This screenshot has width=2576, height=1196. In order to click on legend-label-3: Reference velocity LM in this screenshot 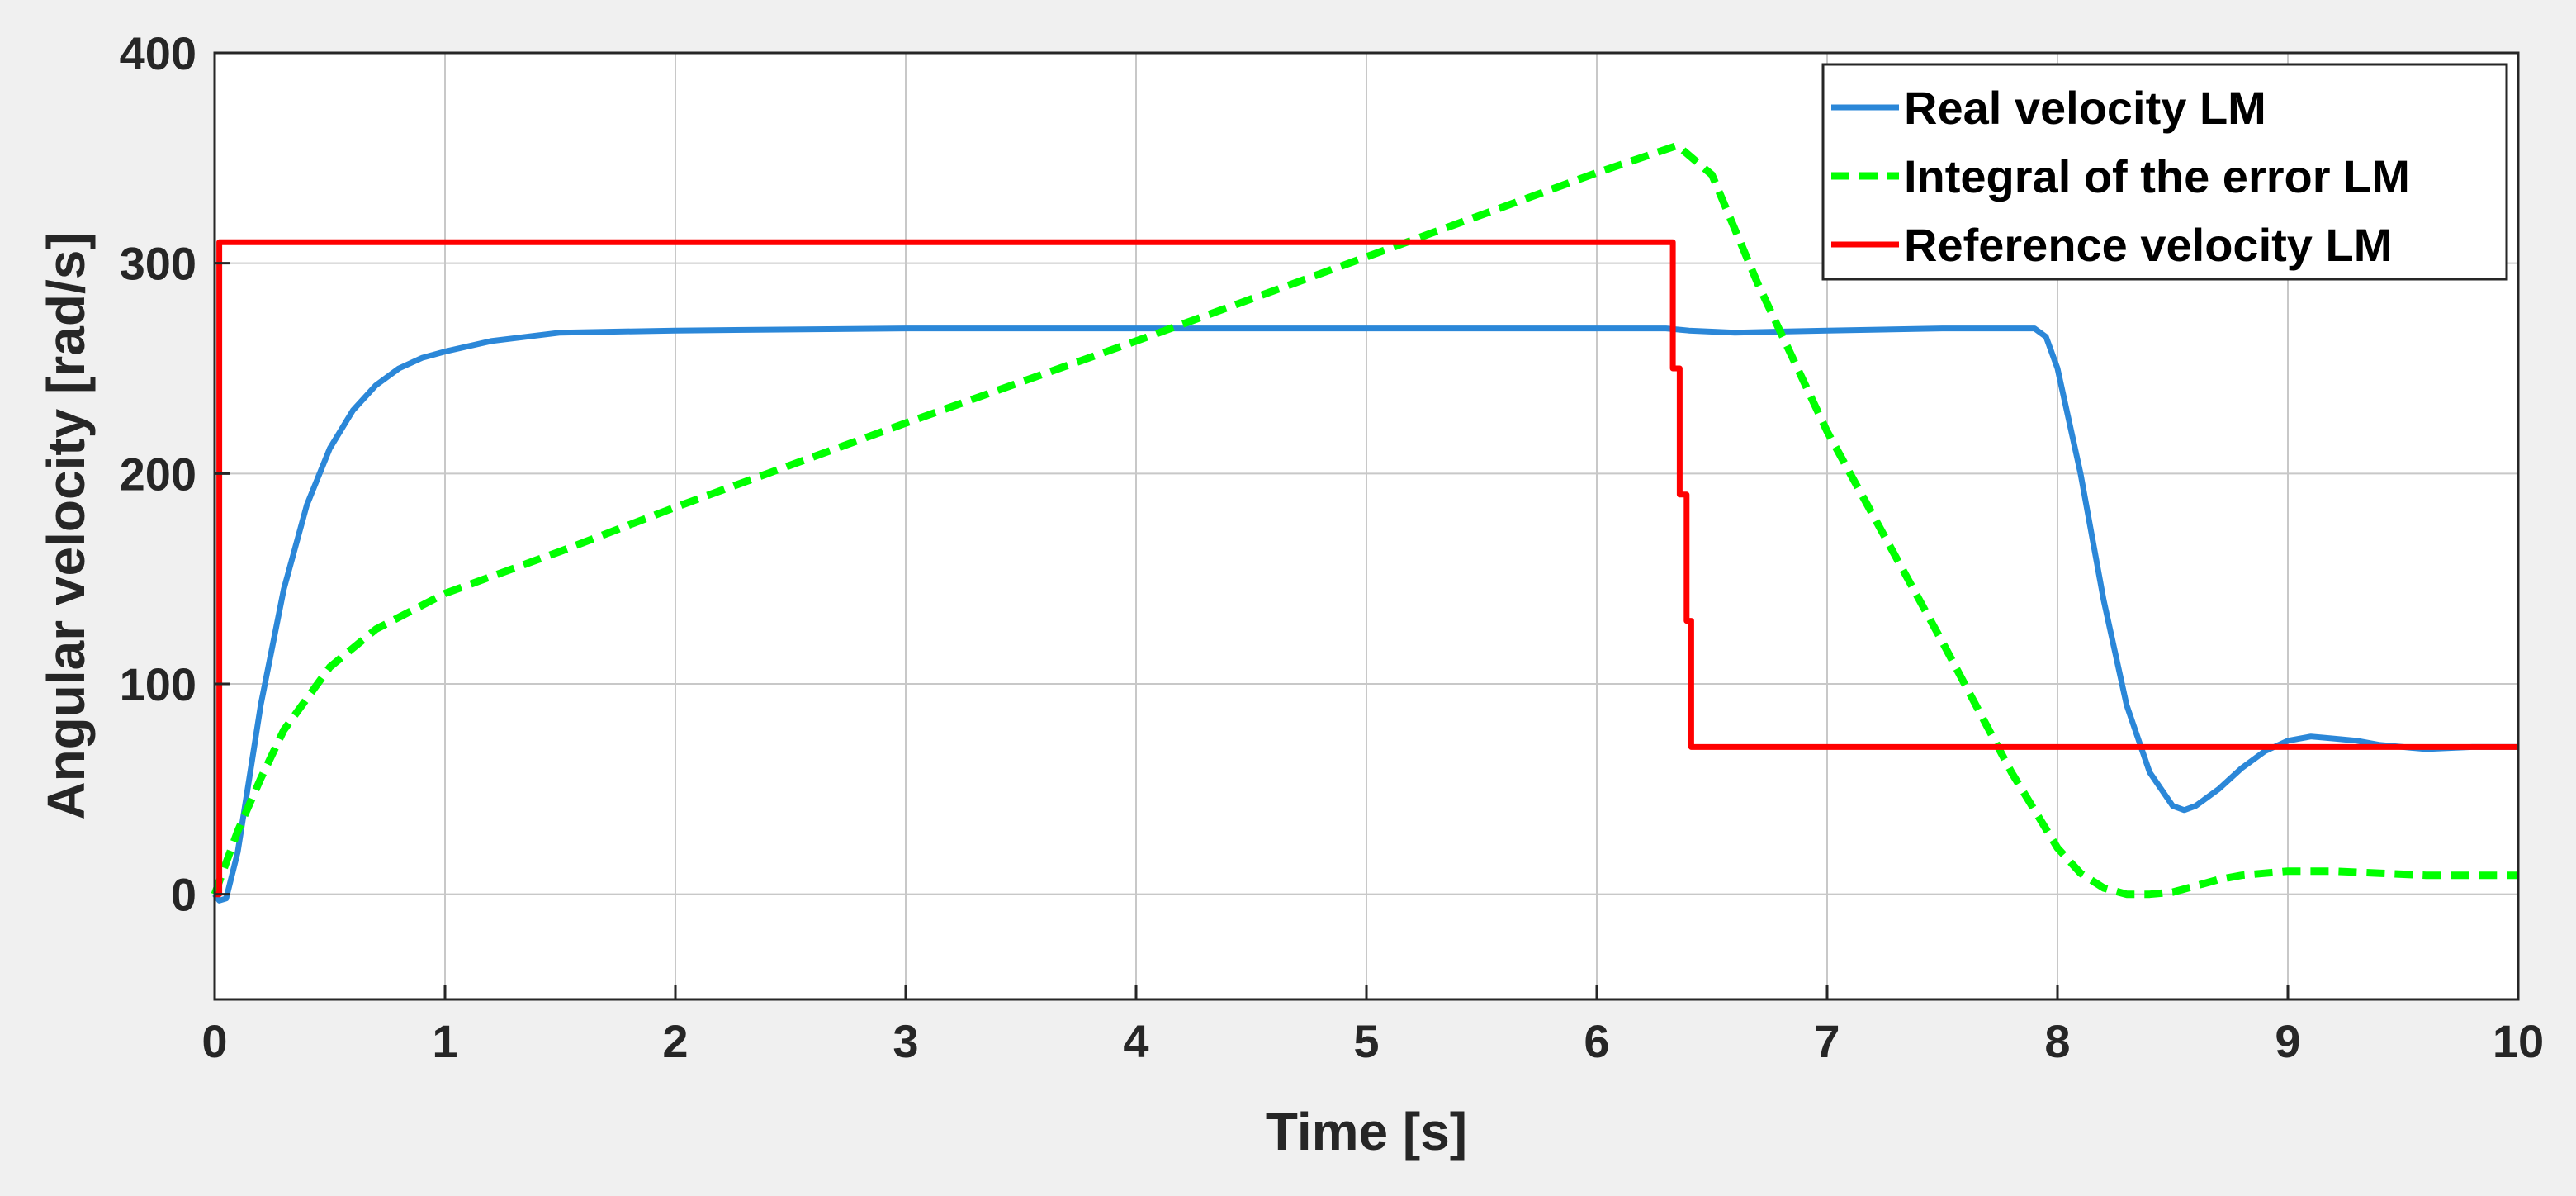, I will do `click(2148, 245)`.